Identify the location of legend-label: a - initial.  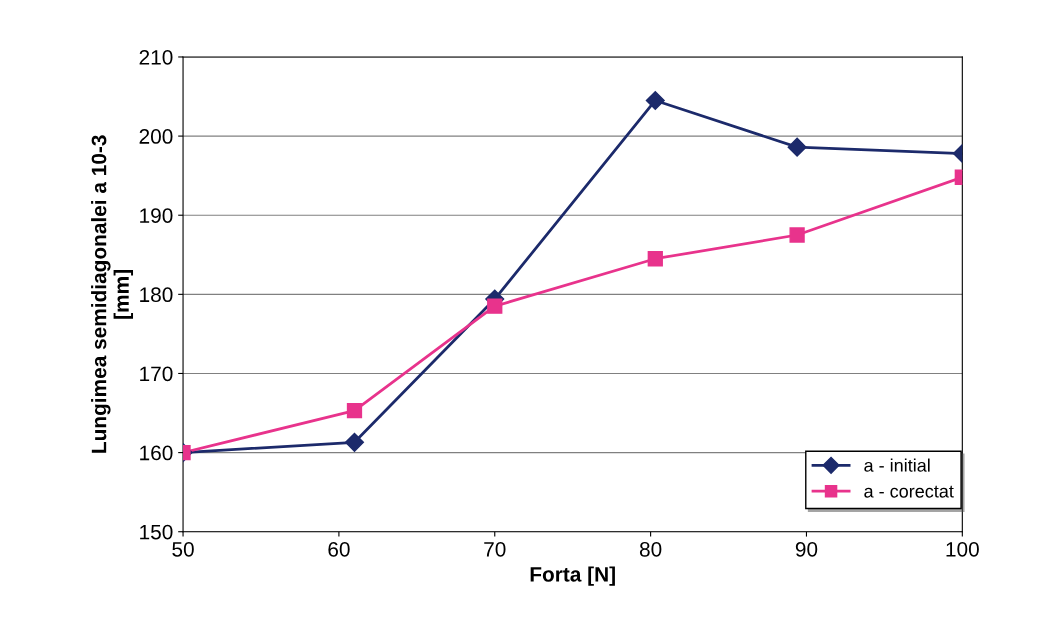
(897, 465).